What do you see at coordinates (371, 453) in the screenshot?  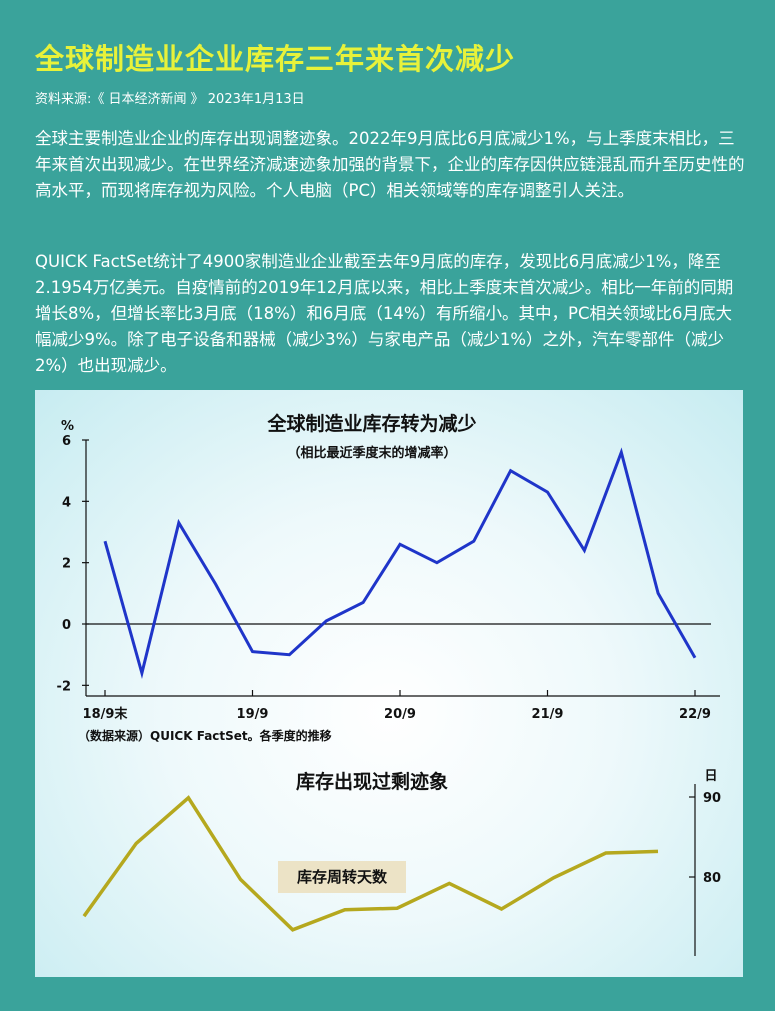 I see `chart1-subtitle: （相比最近季度末的增减率）` at bounding box center [371, 453].